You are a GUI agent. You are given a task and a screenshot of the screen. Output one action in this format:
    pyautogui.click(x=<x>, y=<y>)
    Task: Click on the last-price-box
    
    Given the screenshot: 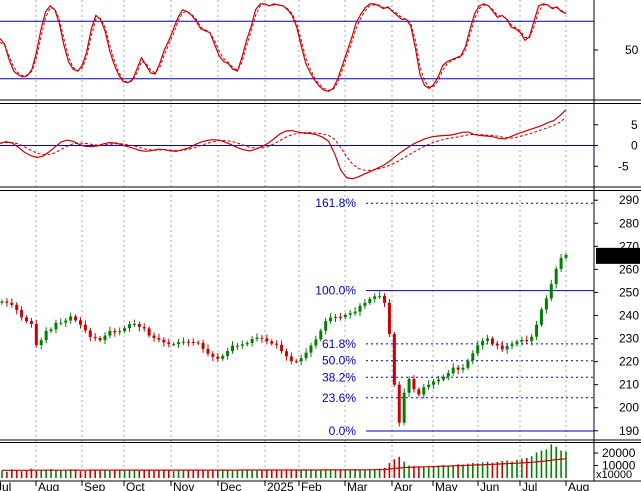 What is the action you would take?
    pyautogui.click(x=618, y=255)
    